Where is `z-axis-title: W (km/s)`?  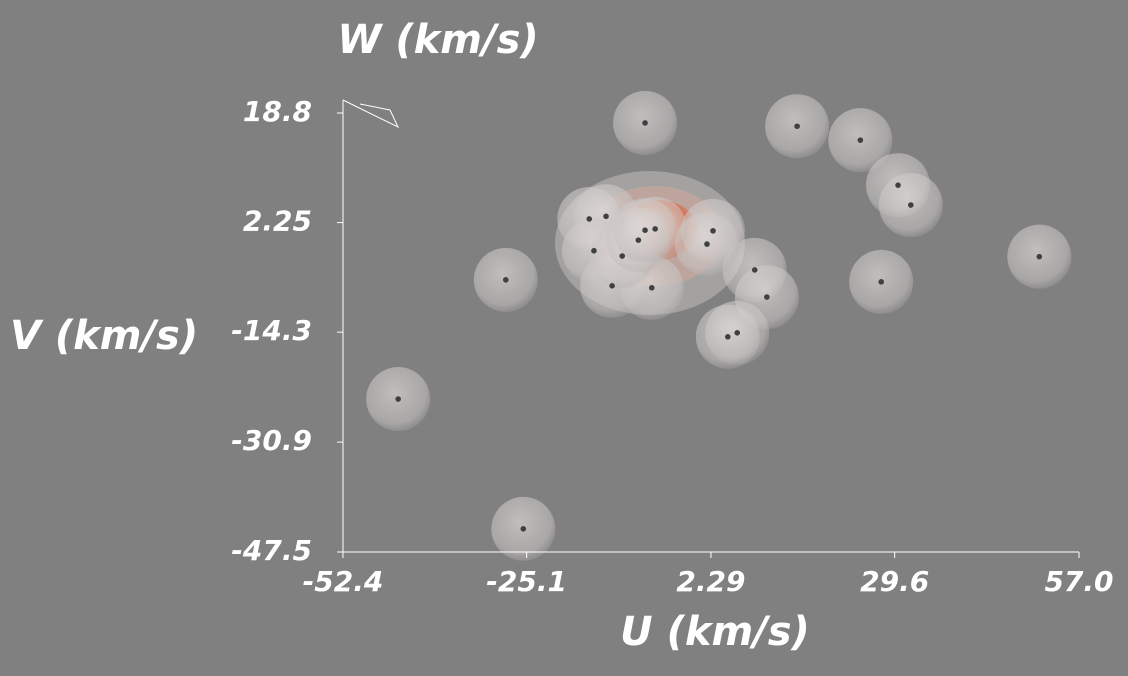 z-axis-title: W (km/s) is located at coordinates (437, 40).